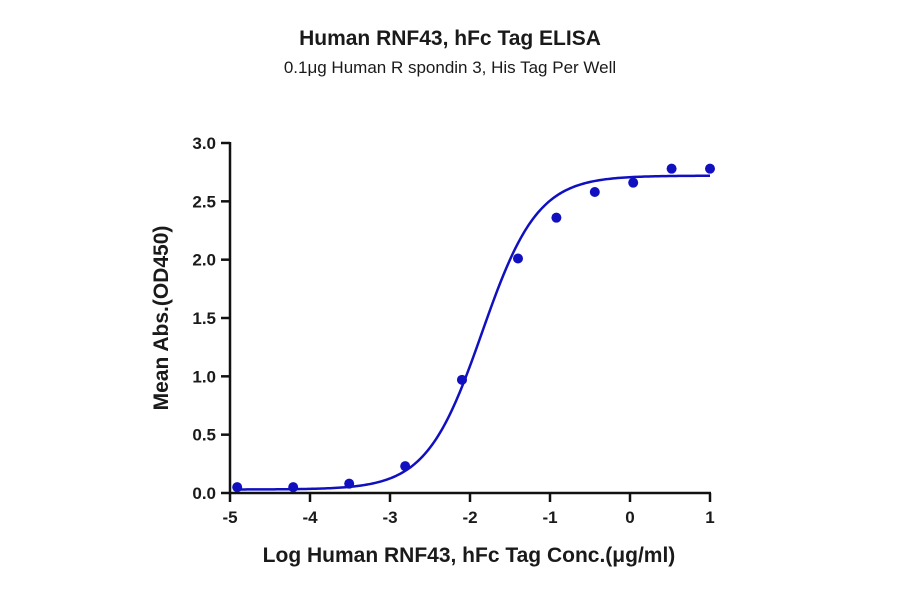 This screenshot has height=594, width=900. Describe the element at coordinates (450, 38) in the screenshot. I see `chart-title: Human RNF43, hFc Tag ELISA` at that location.